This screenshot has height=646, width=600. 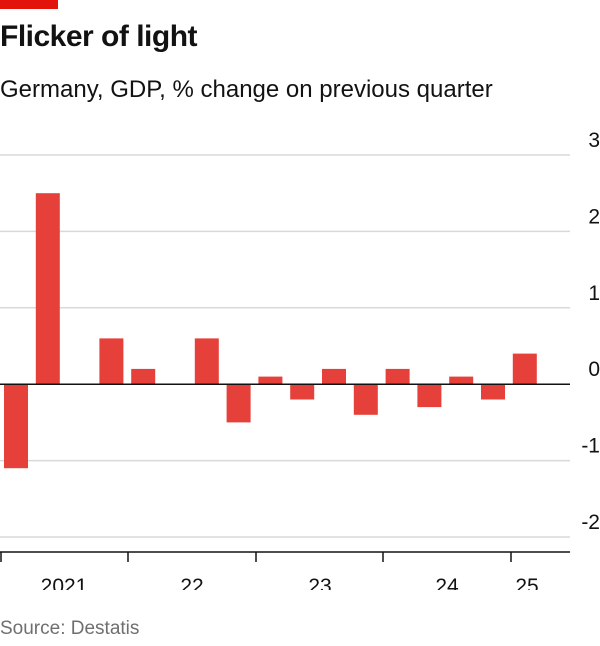 I want to click on bar-2022Q3, so click(x=206, y=361).